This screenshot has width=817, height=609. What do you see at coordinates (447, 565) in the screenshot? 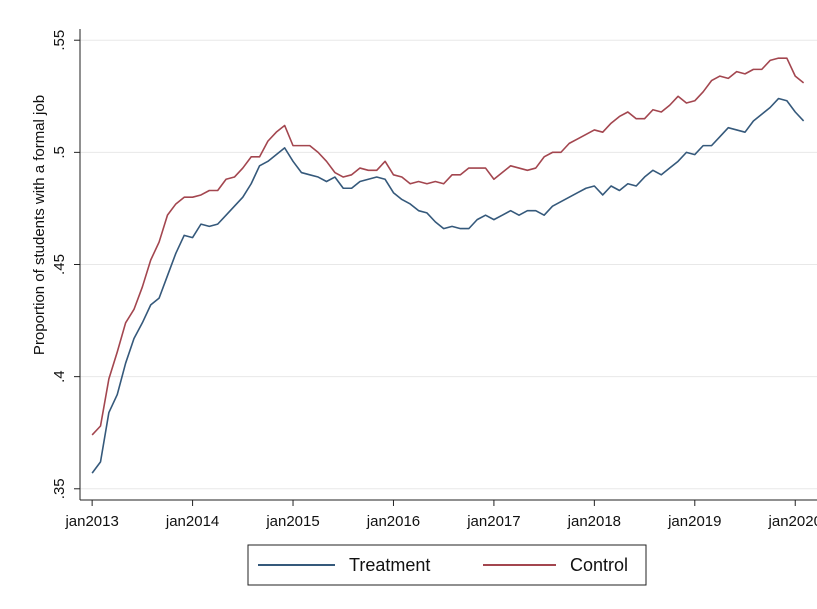
I see `legend: Treatment Control` at bounding box center [447, 565].